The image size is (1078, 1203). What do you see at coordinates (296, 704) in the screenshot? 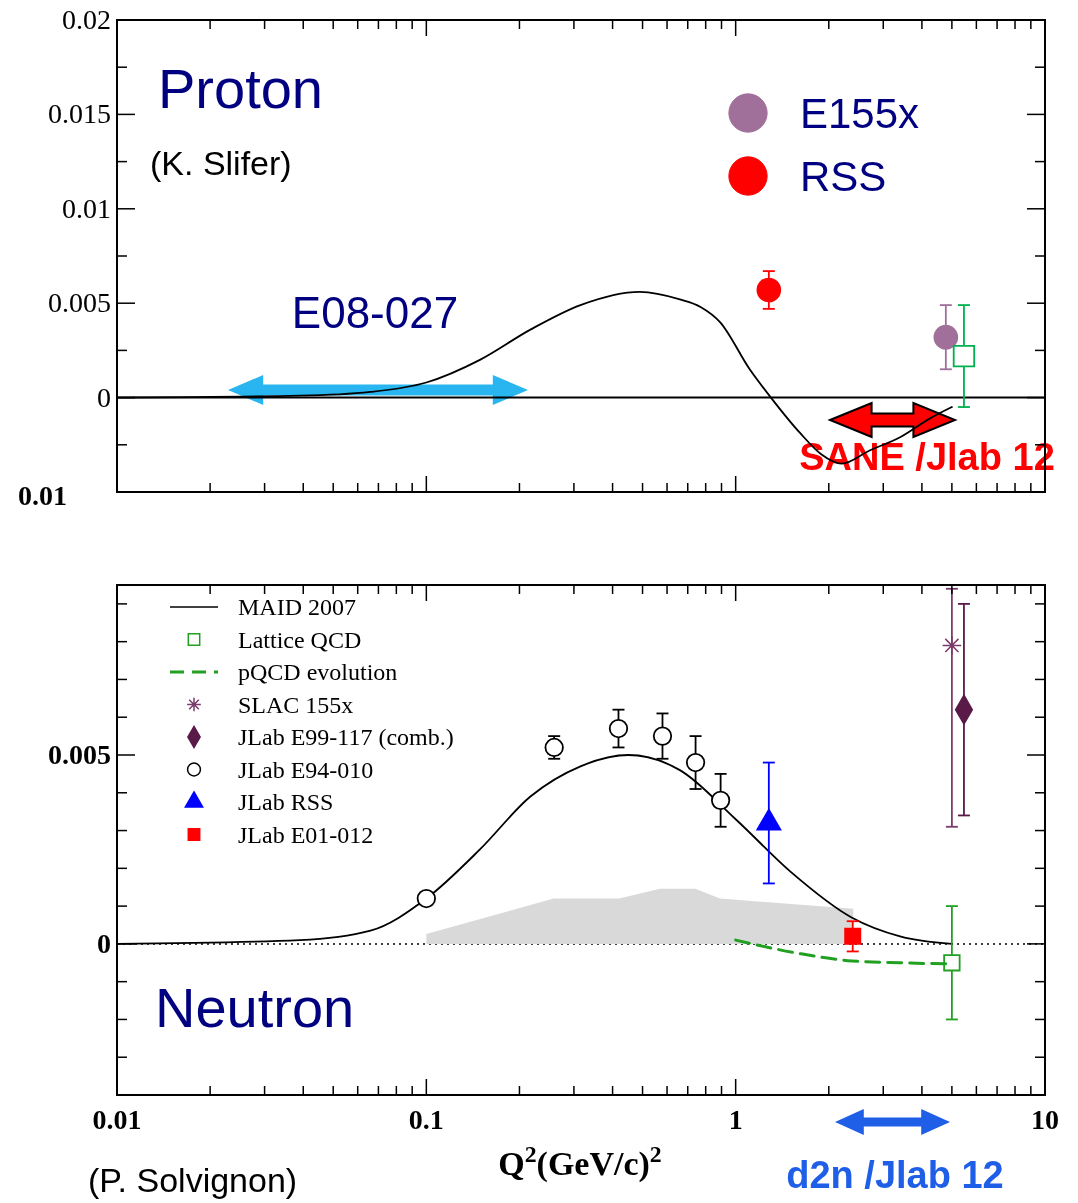
I see `legend-label: SLAC 155x` at bounding box center [296, 704].